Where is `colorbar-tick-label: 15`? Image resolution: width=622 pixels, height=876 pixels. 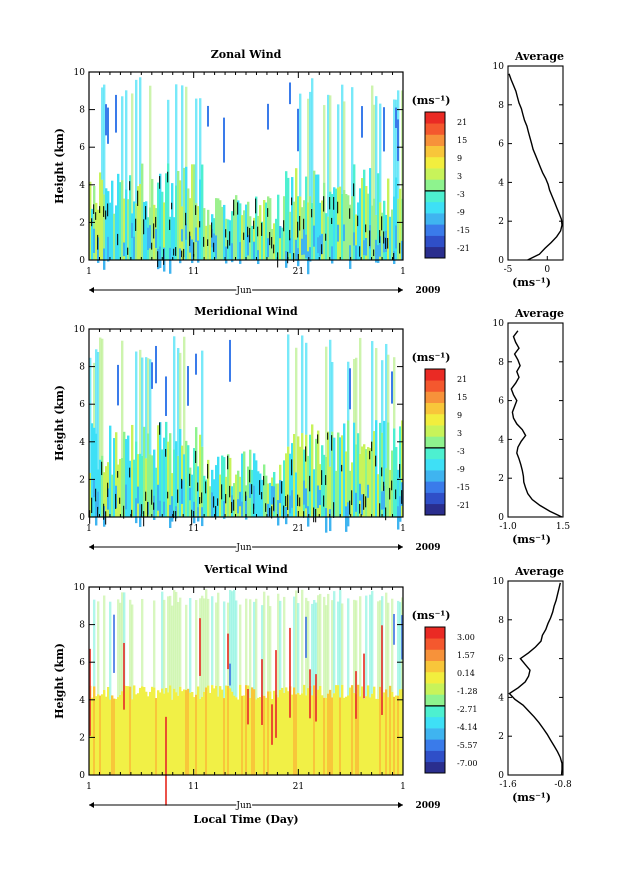
colorbar-tick-label: 15 is located at coordinates (462, 397).